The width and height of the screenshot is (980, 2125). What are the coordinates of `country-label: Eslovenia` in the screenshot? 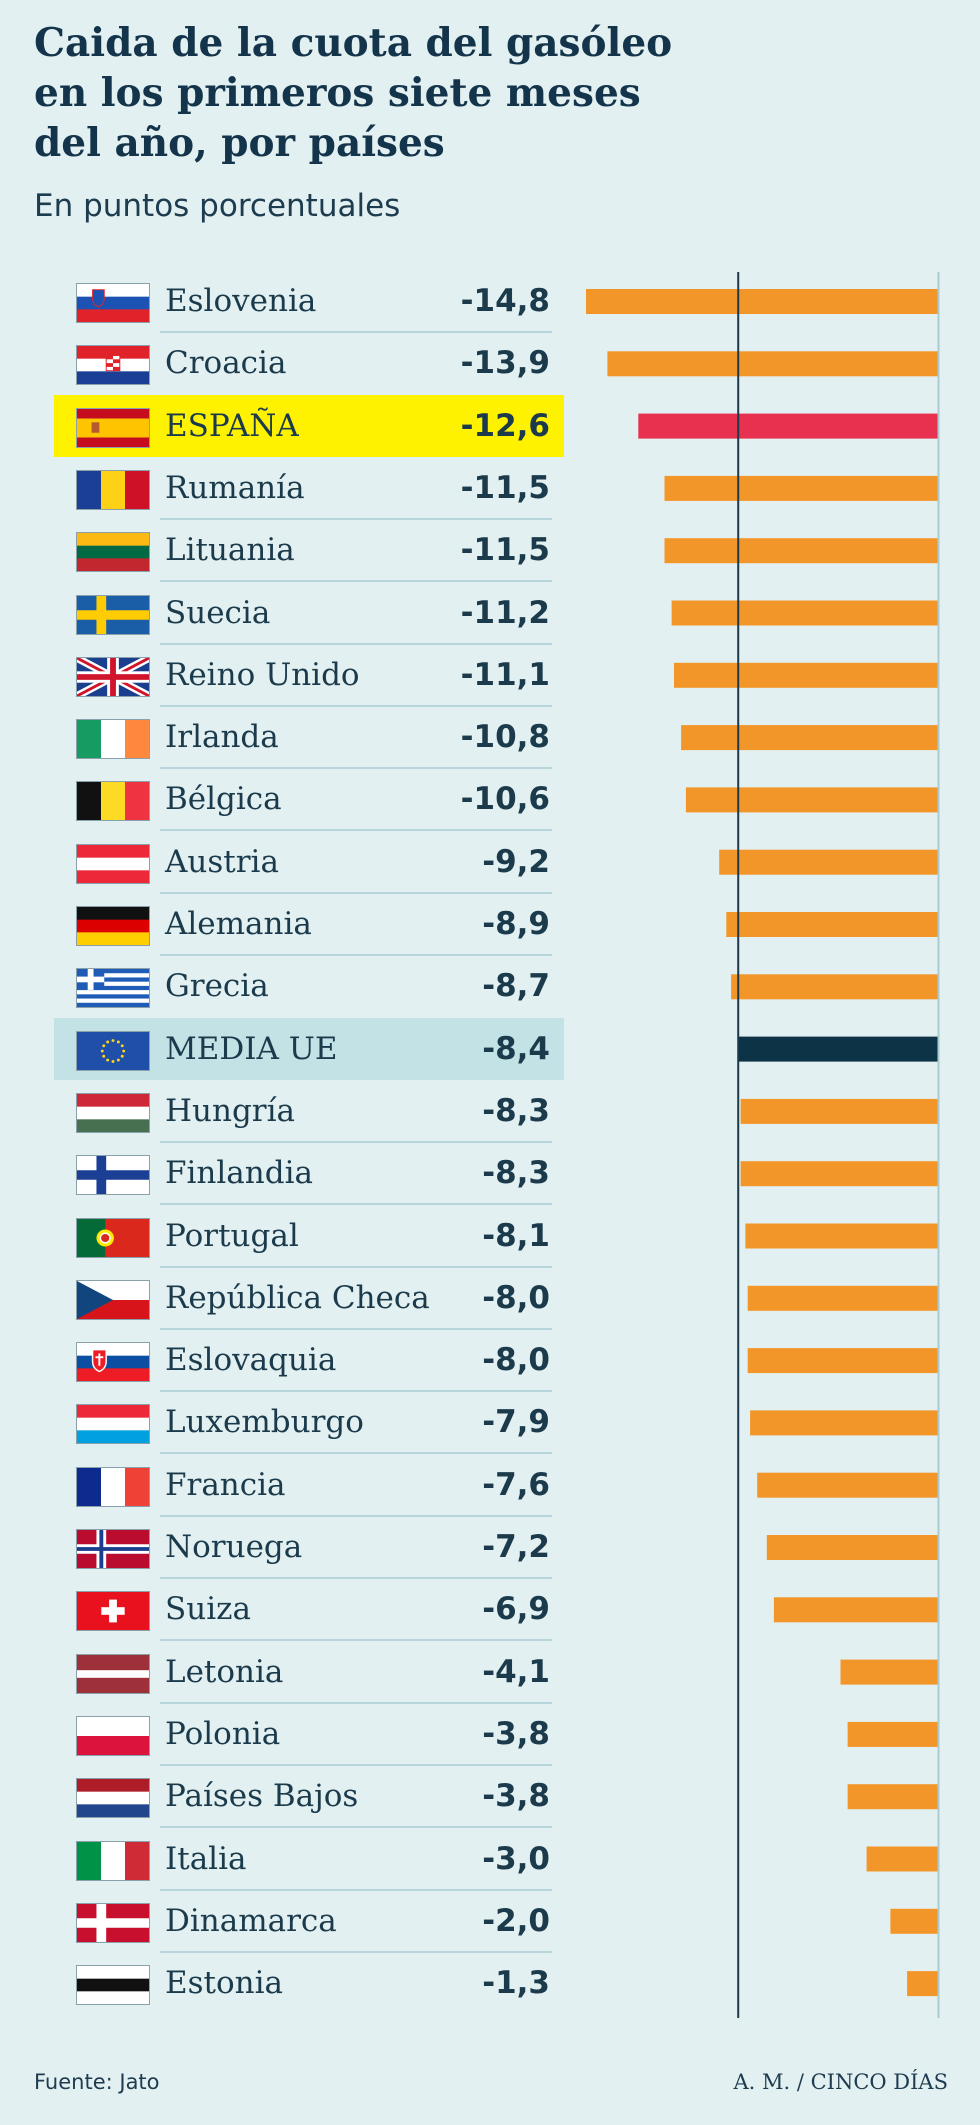 It's located at (241, 301).